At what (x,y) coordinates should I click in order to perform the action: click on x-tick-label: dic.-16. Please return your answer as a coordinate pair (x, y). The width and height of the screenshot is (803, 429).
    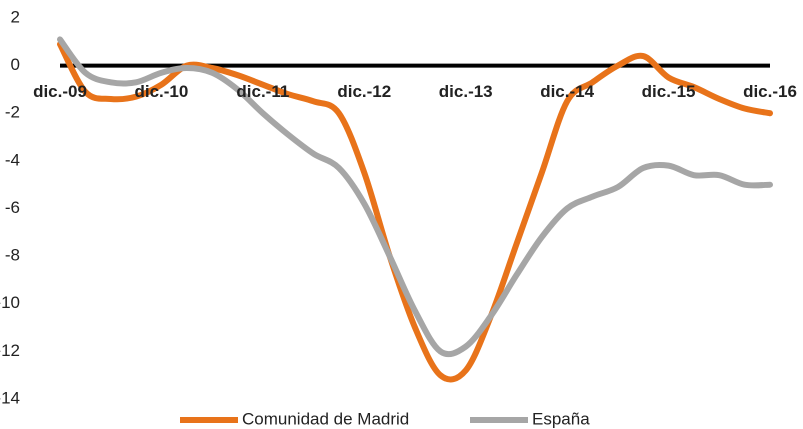
    Looking at the image, I should click on (770, 91).